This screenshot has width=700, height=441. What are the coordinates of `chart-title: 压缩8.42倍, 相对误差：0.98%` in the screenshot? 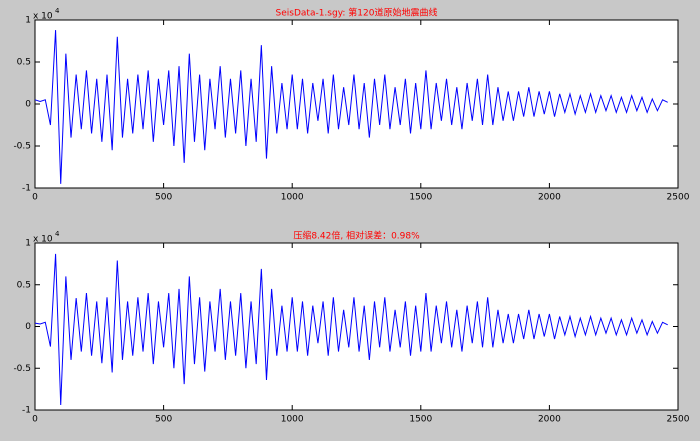 It's located at (356, 236).